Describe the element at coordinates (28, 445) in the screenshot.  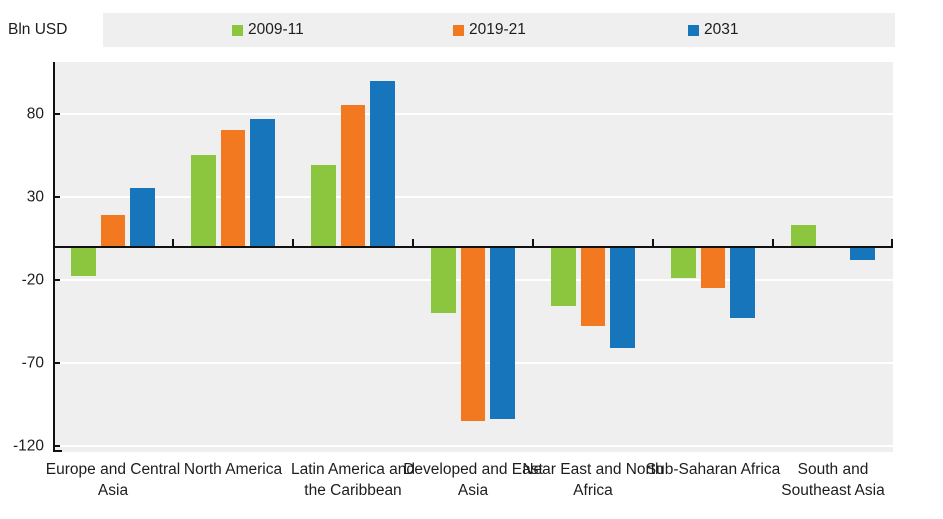
I see `y-axis-tick-label: -120` at that location.